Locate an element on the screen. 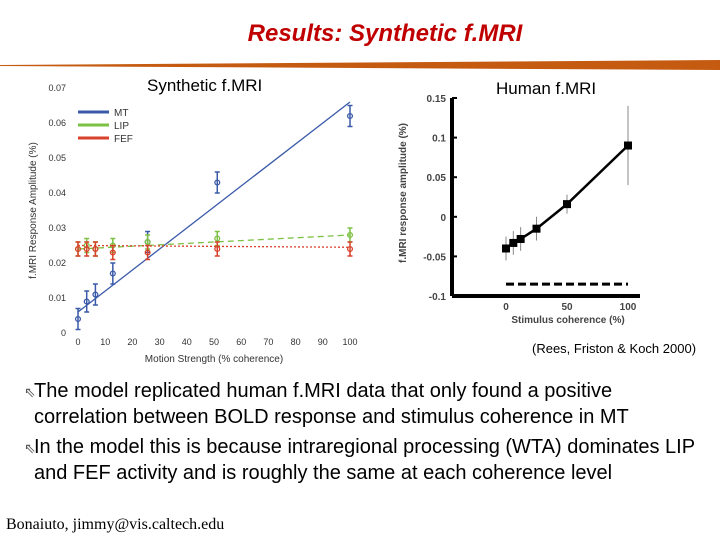 Image resolution: width=720 pixels, height=540 pixels. x-tick-label: 70 is located at coordinates (268, 342).